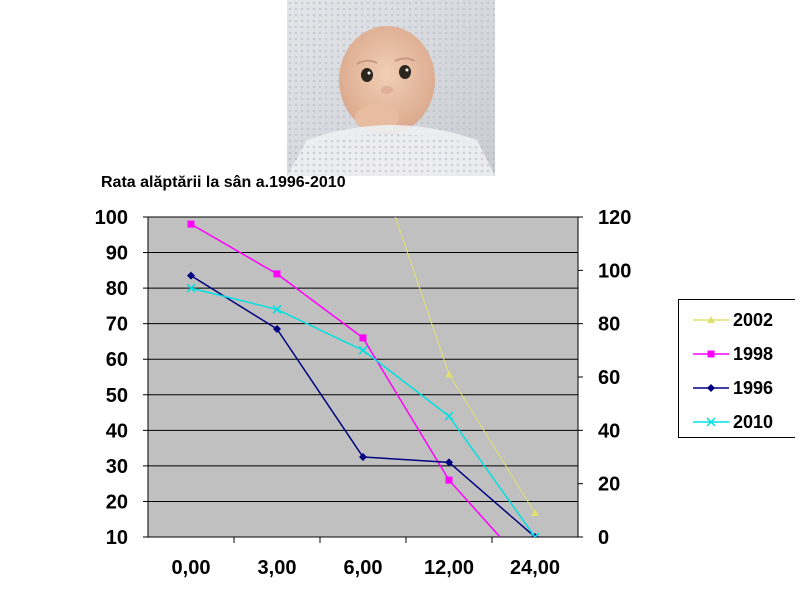 The image size is (800, 600). Describe the element at coordinates (614, 271) in the screenshot. I see `right-tick-label: 100` at that location.